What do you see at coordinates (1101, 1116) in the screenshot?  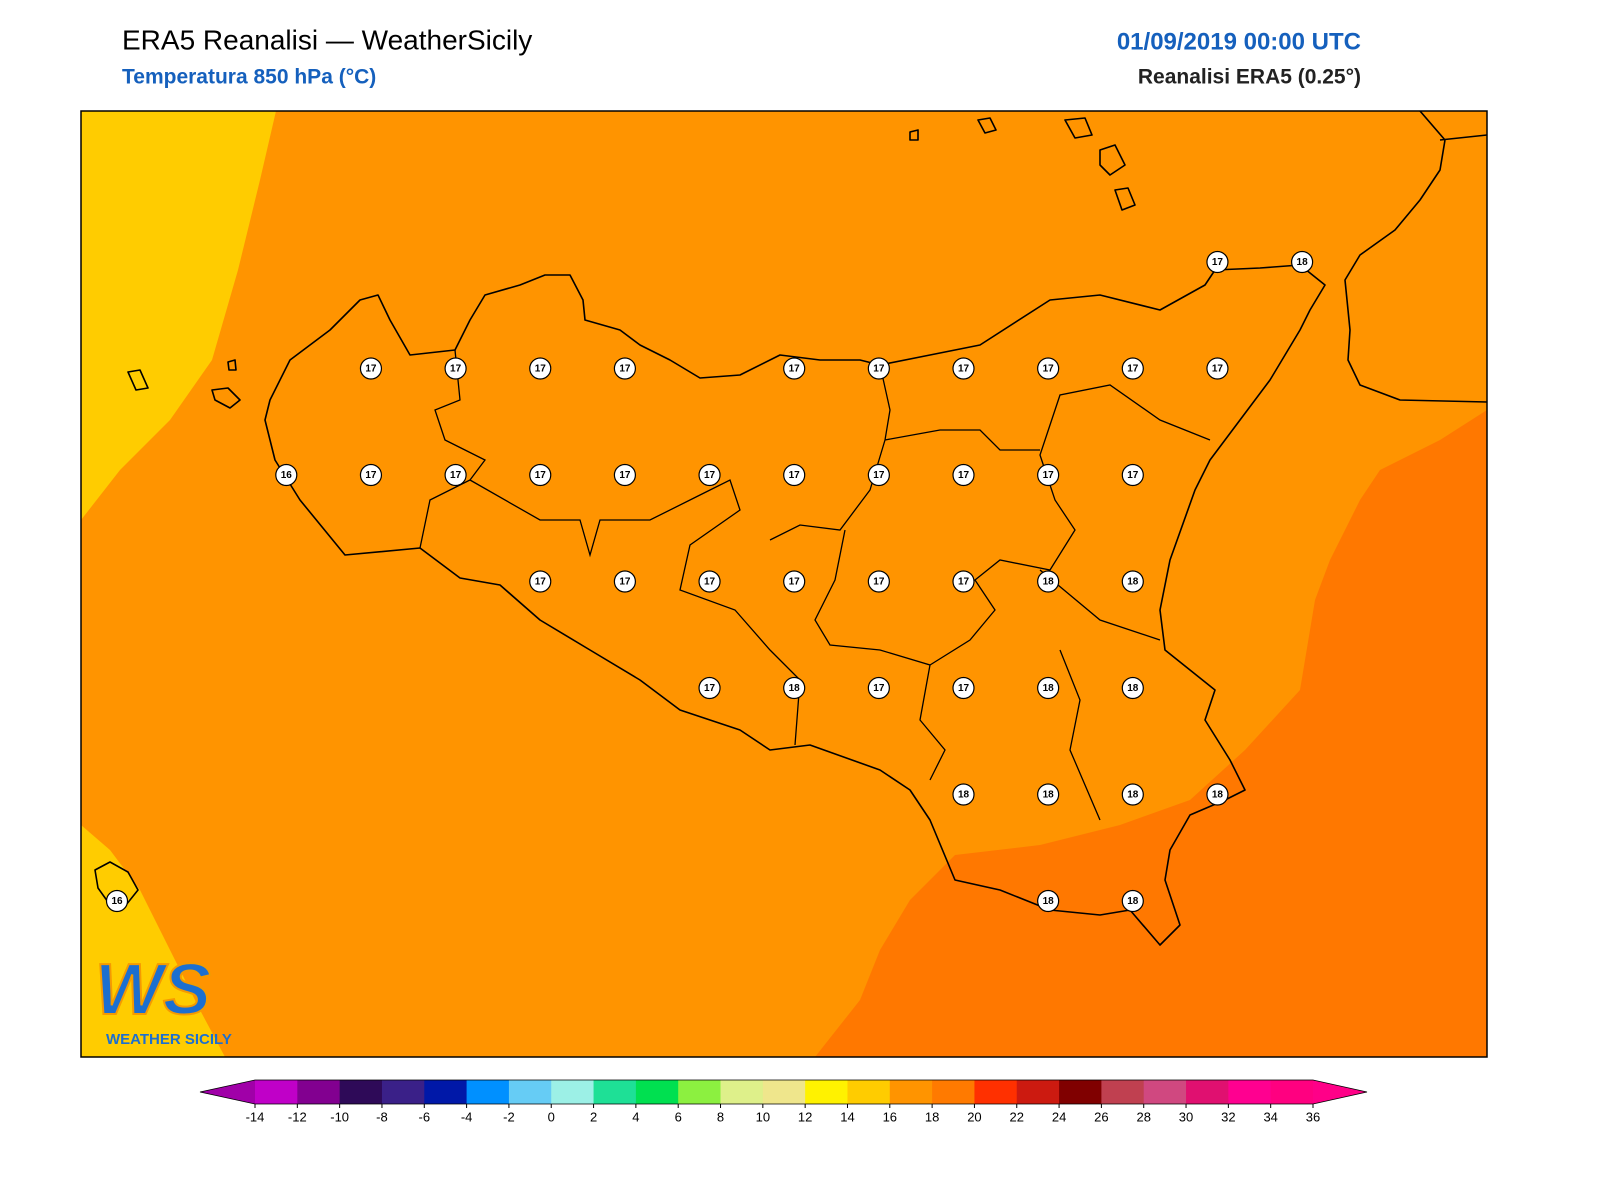 I see `colorbar-tick-label: 26` at bounding box center [1101, 1116].